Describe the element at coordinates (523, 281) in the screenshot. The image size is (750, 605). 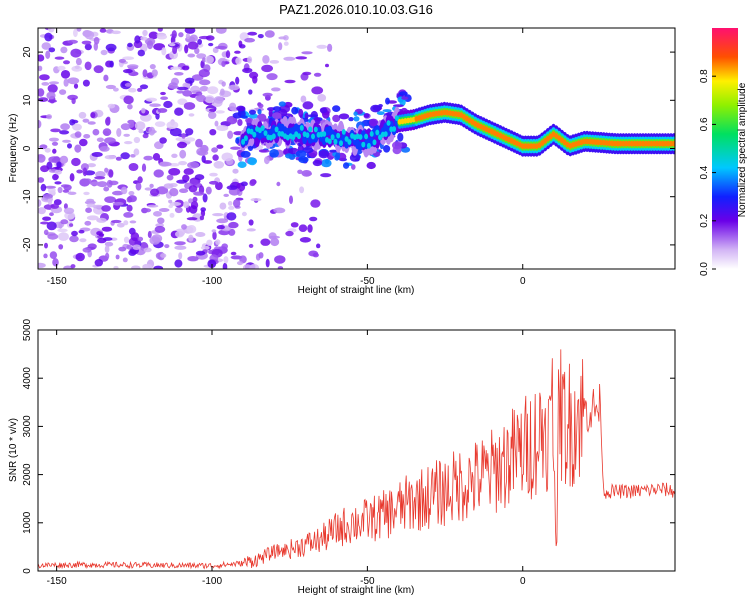
I see `spectrogram-x-tick-label: 0` at that location.